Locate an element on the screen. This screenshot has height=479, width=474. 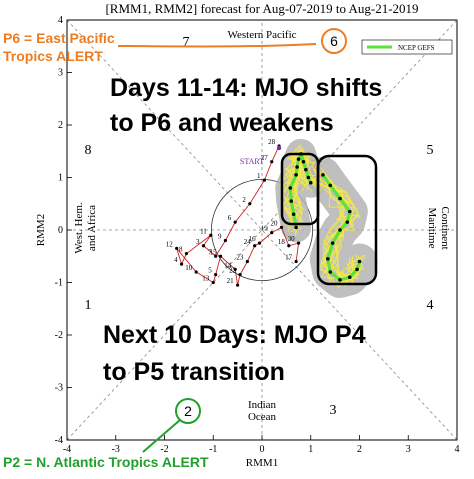
y-axis-label: RMM2 is located at coordinates (41, 230).